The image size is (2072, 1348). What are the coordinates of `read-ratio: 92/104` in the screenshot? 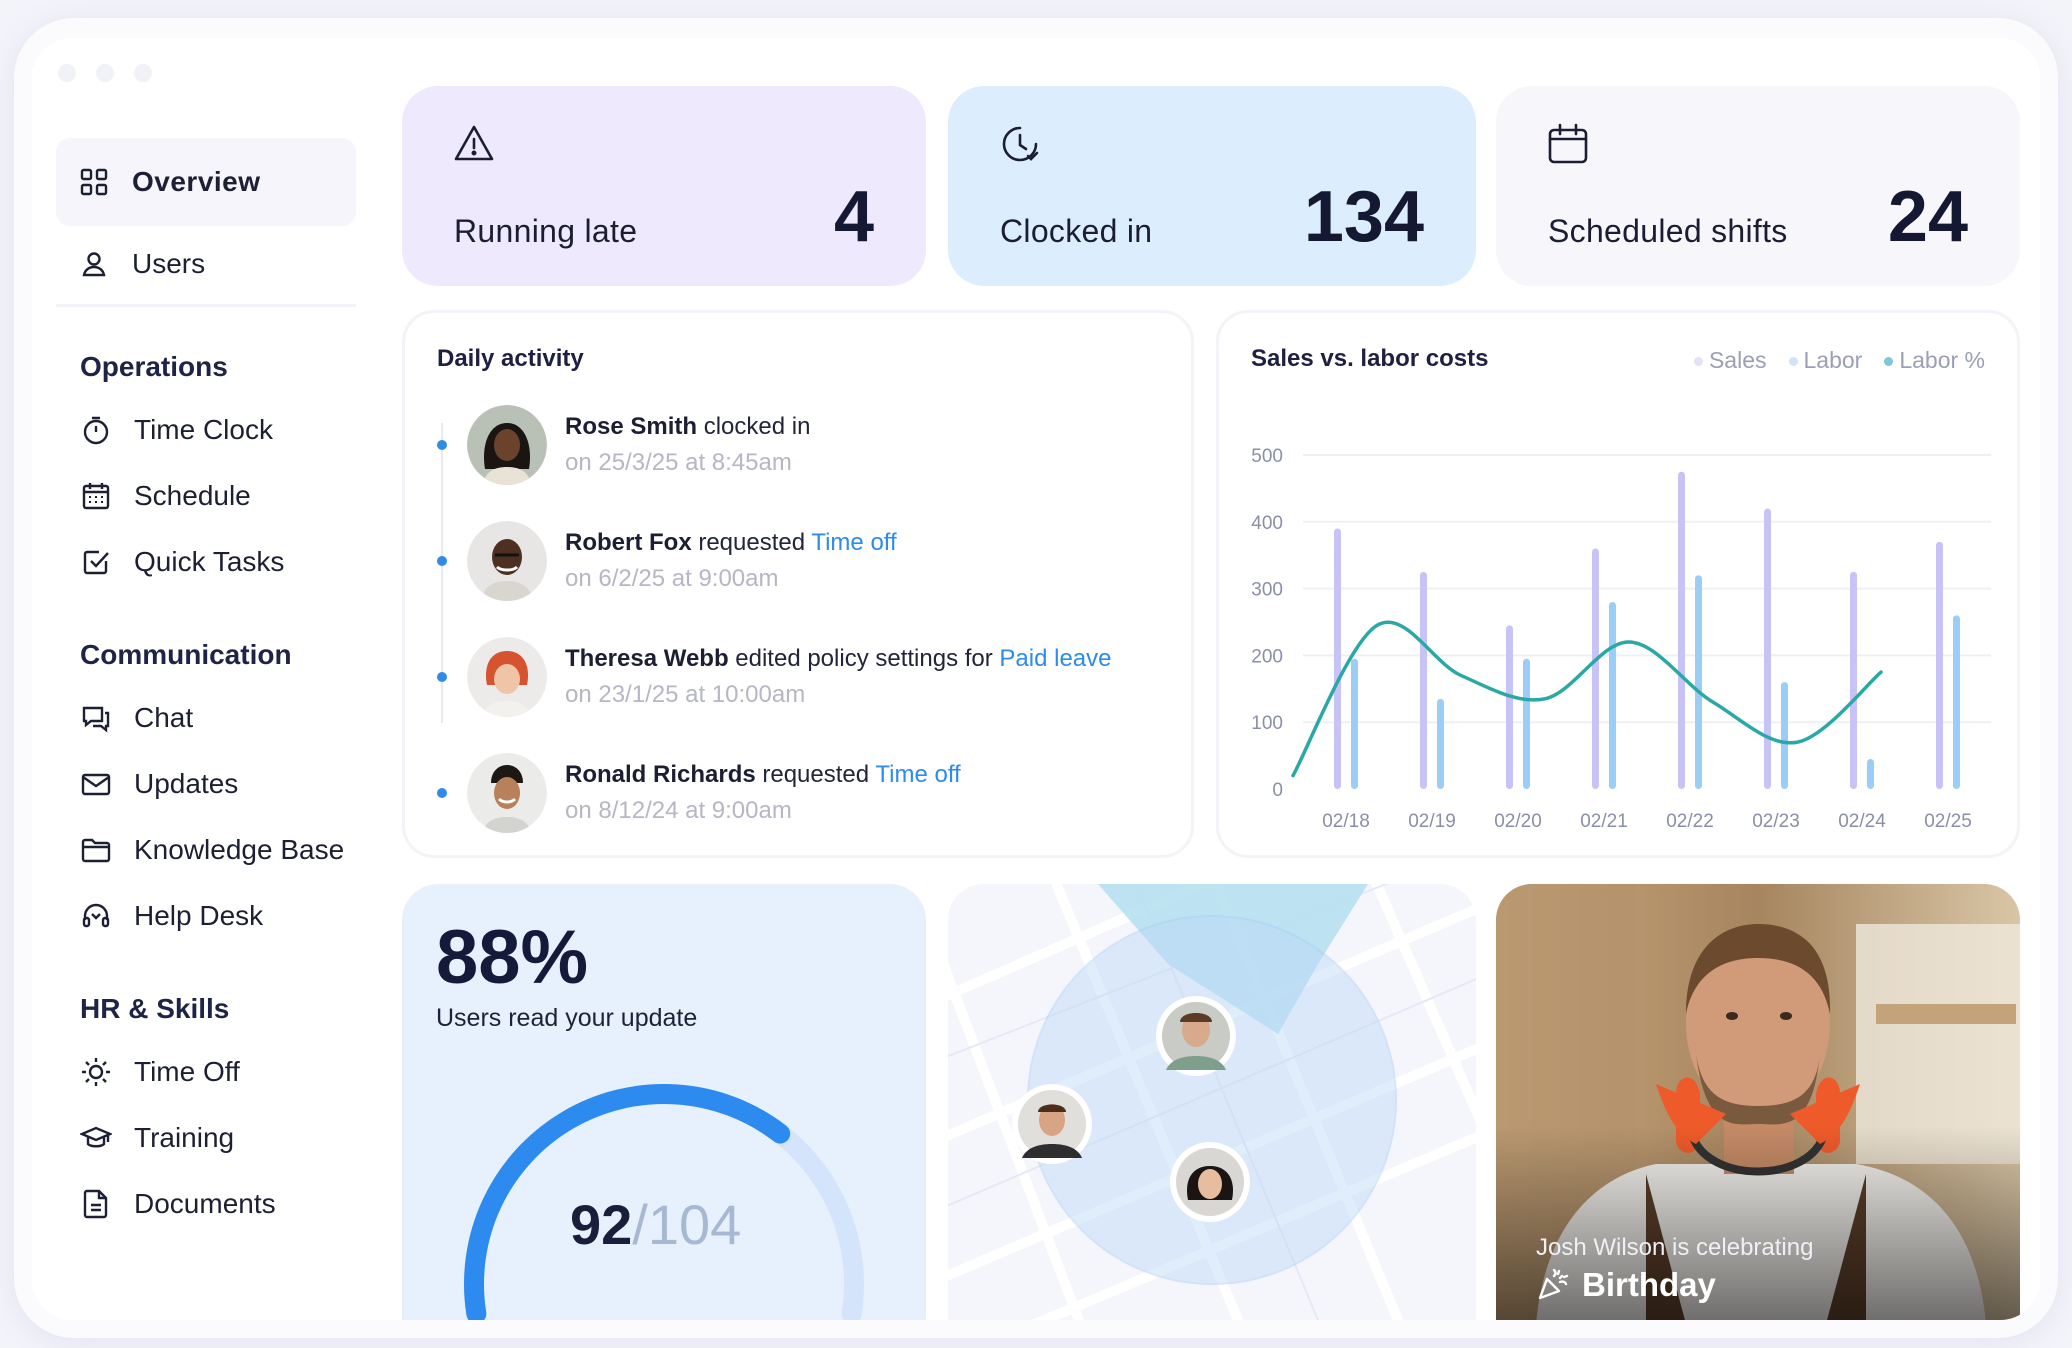 It's located at (655, 1224).